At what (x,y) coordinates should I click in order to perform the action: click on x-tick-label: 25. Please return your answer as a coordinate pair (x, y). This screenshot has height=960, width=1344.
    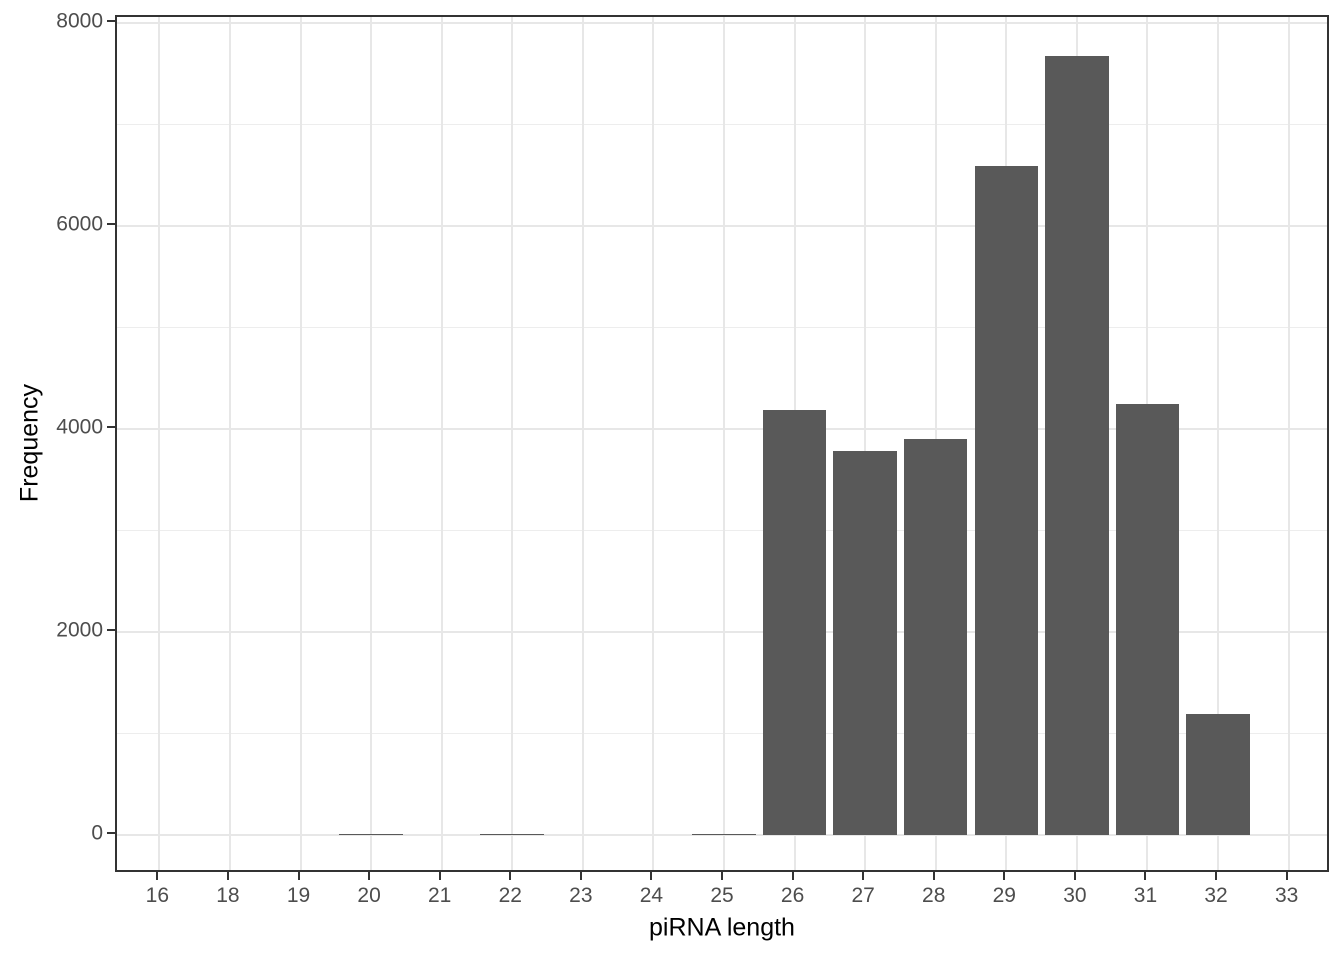
    Looking at the image, I should click on (722, 895).